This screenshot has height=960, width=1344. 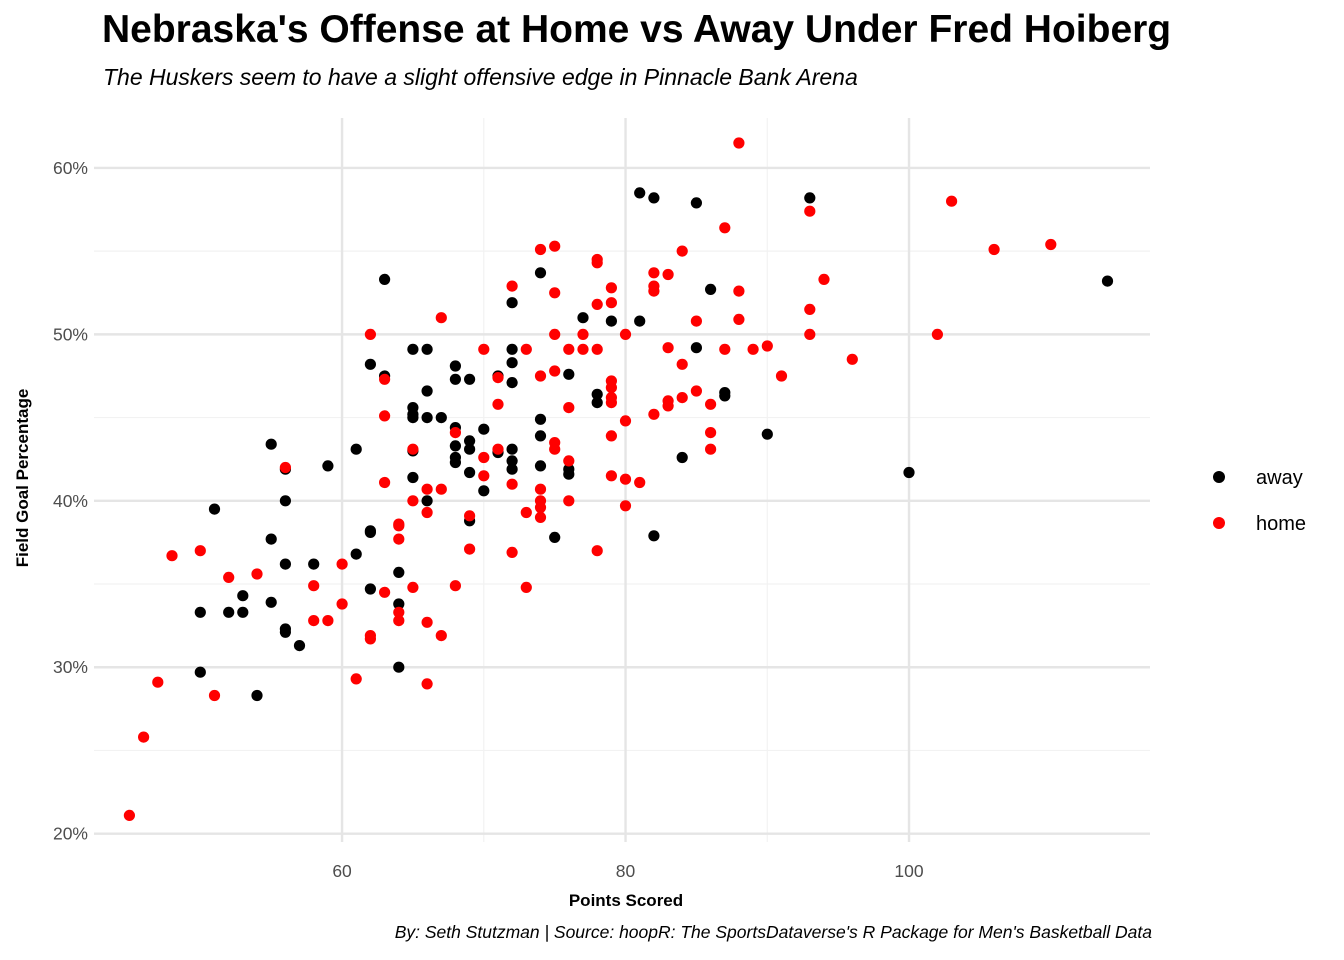 What do you see at coordinates (70, 334) in the screenshot?
I see `y-tick-label: 50%` at bounding box center [70, 334].